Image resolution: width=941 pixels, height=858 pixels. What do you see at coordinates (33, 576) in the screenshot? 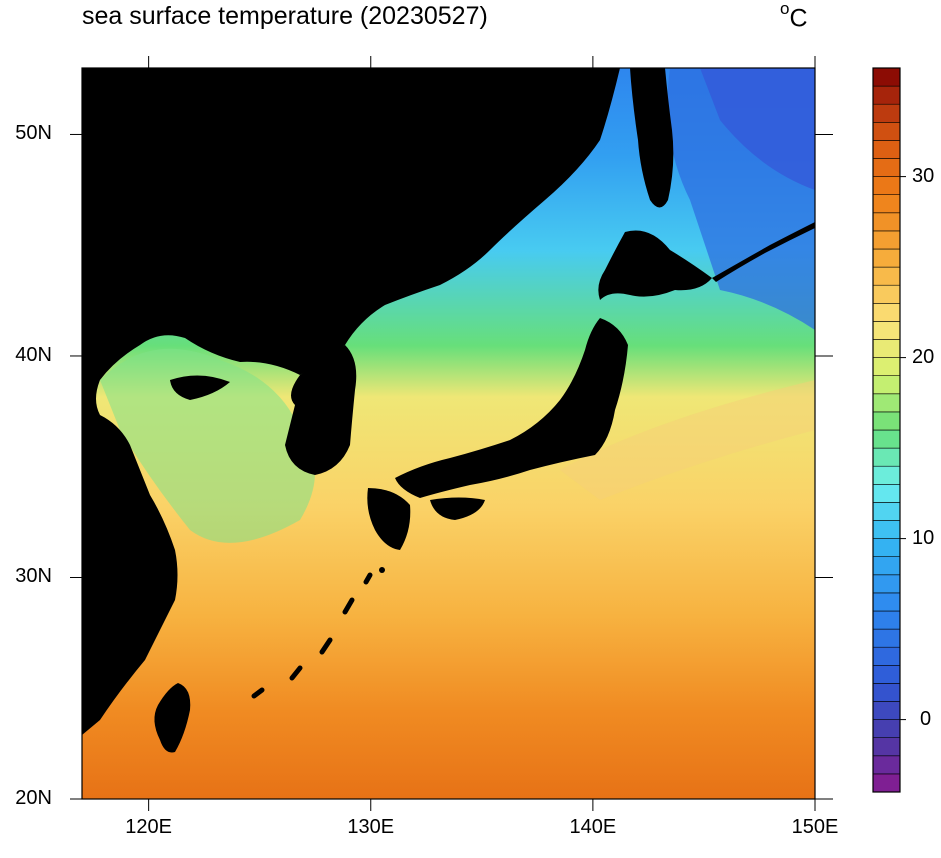
I see `y-tick-label: 30N` at bounding box center [33, 576].